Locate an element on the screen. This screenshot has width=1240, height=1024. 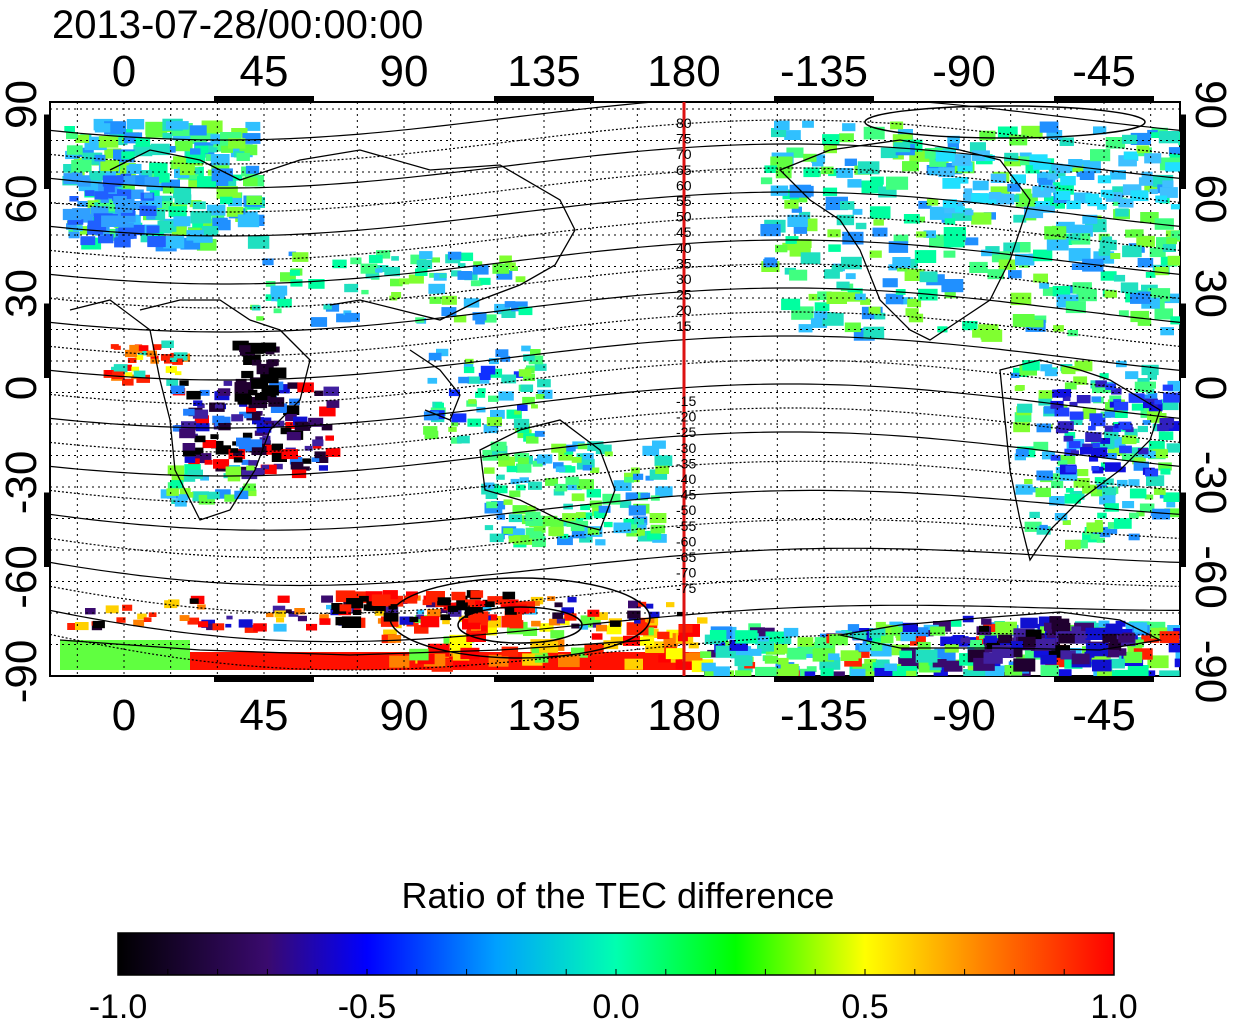
bottom-lon-label: 0 is located at coordinates (124, 715).